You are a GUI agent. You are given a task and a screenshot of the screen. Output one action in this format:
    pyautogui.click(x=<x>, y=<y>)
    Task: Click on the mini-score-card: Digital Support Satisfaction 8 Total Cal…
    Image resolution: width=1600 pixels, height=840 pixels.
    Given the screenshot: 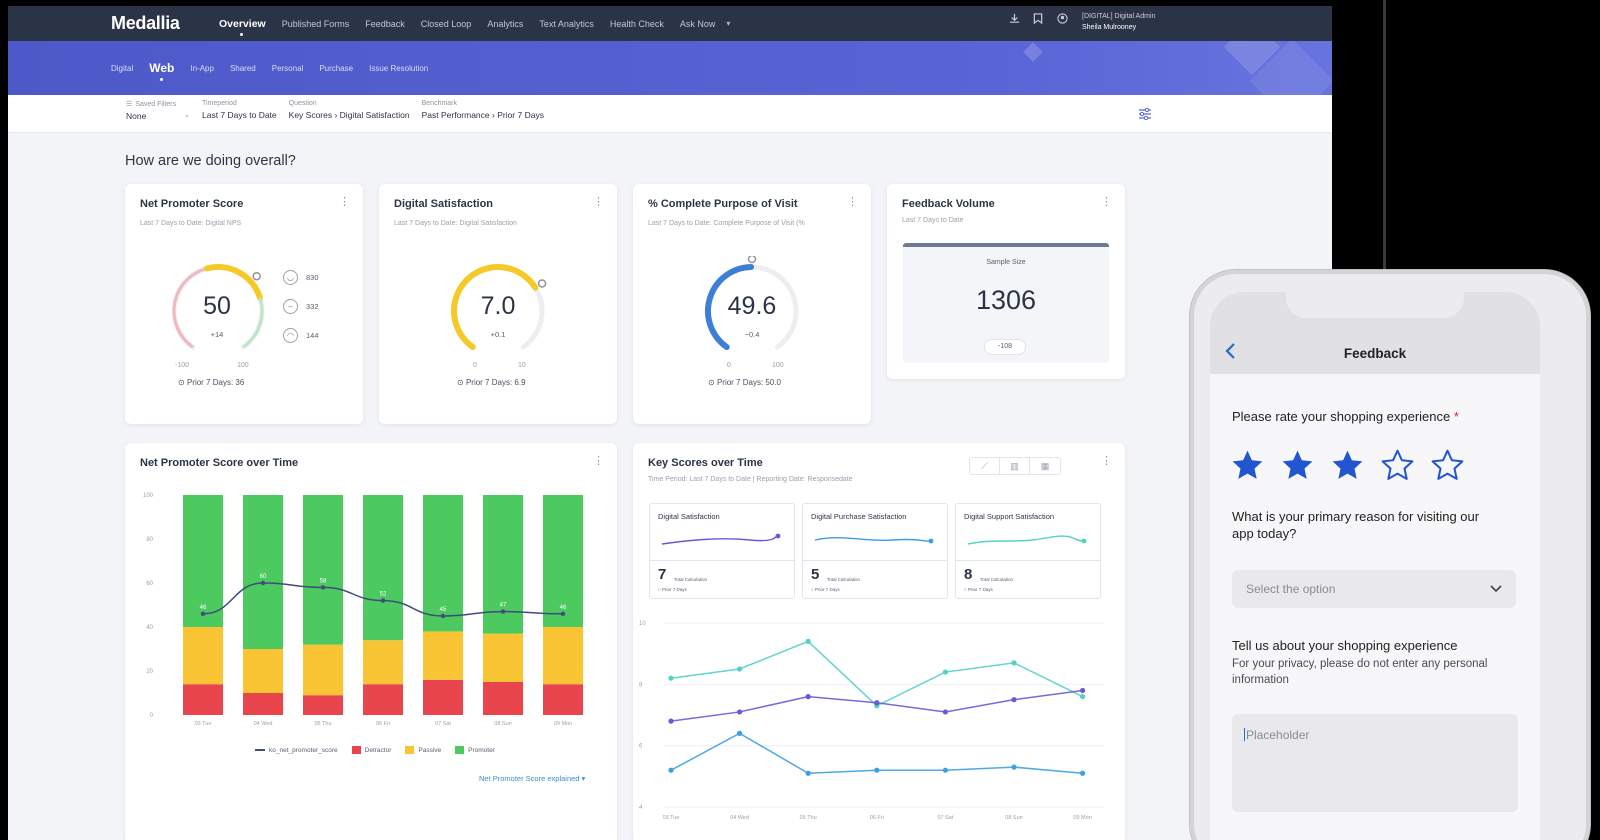 What is the action you would take?
    pyautogui.click(x=1028, y=551)
    